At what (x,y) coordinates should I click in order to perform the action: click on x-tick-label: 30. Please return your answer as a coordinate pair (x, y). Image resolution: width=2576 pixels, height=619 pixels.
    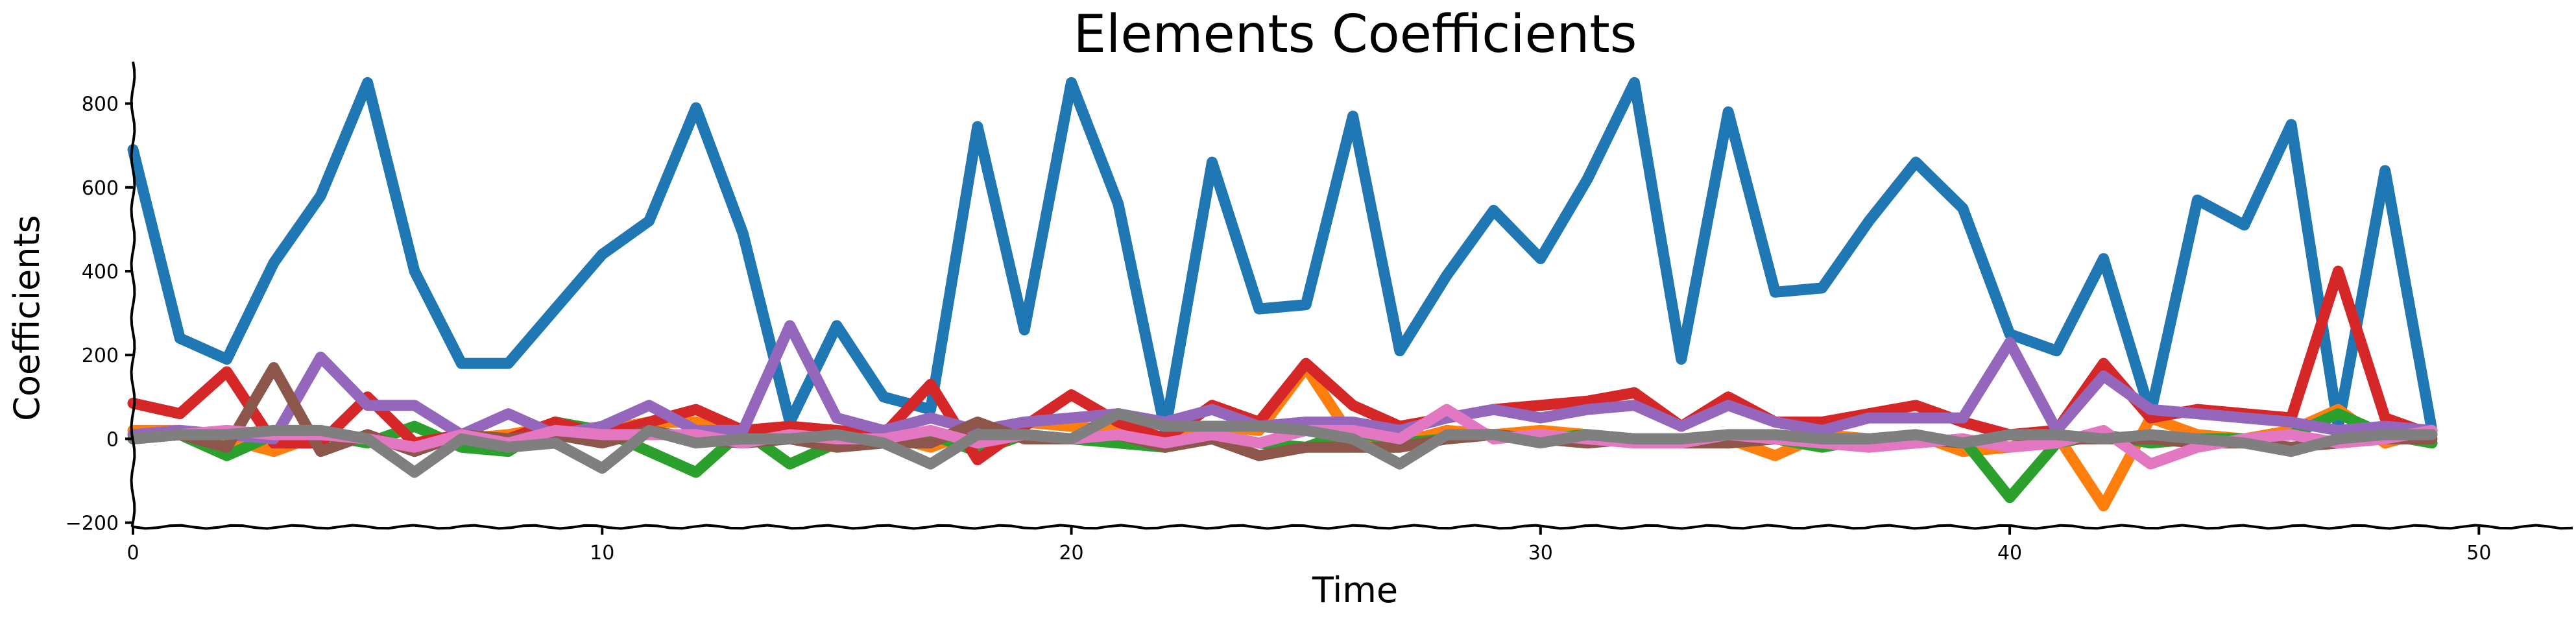
    Looking at the image, I should click on (1540, 553).